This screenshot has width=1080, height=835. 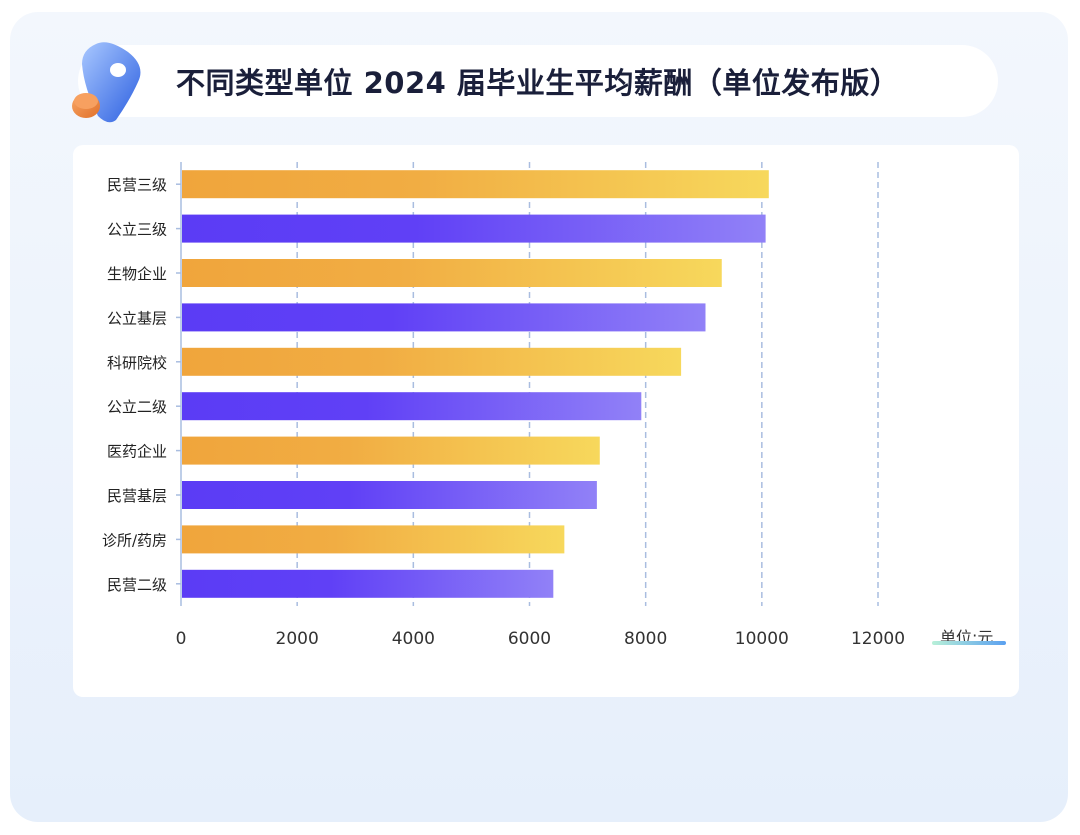 I want to click on title-banner, so click(x=538, y=81).